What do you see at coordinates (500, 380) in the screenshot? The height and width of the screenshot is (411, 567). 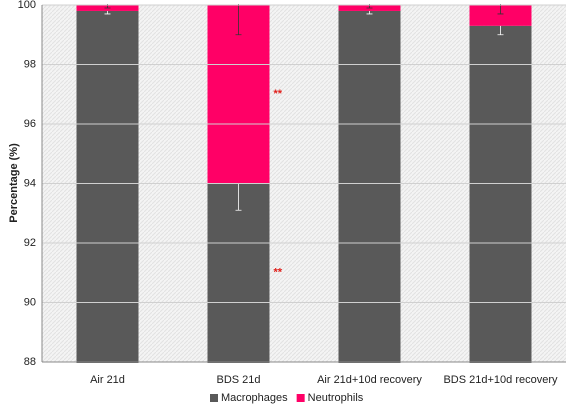 I see `x-tick-label: BDS 21d+10d recovery` at bounding box center [500, 380].